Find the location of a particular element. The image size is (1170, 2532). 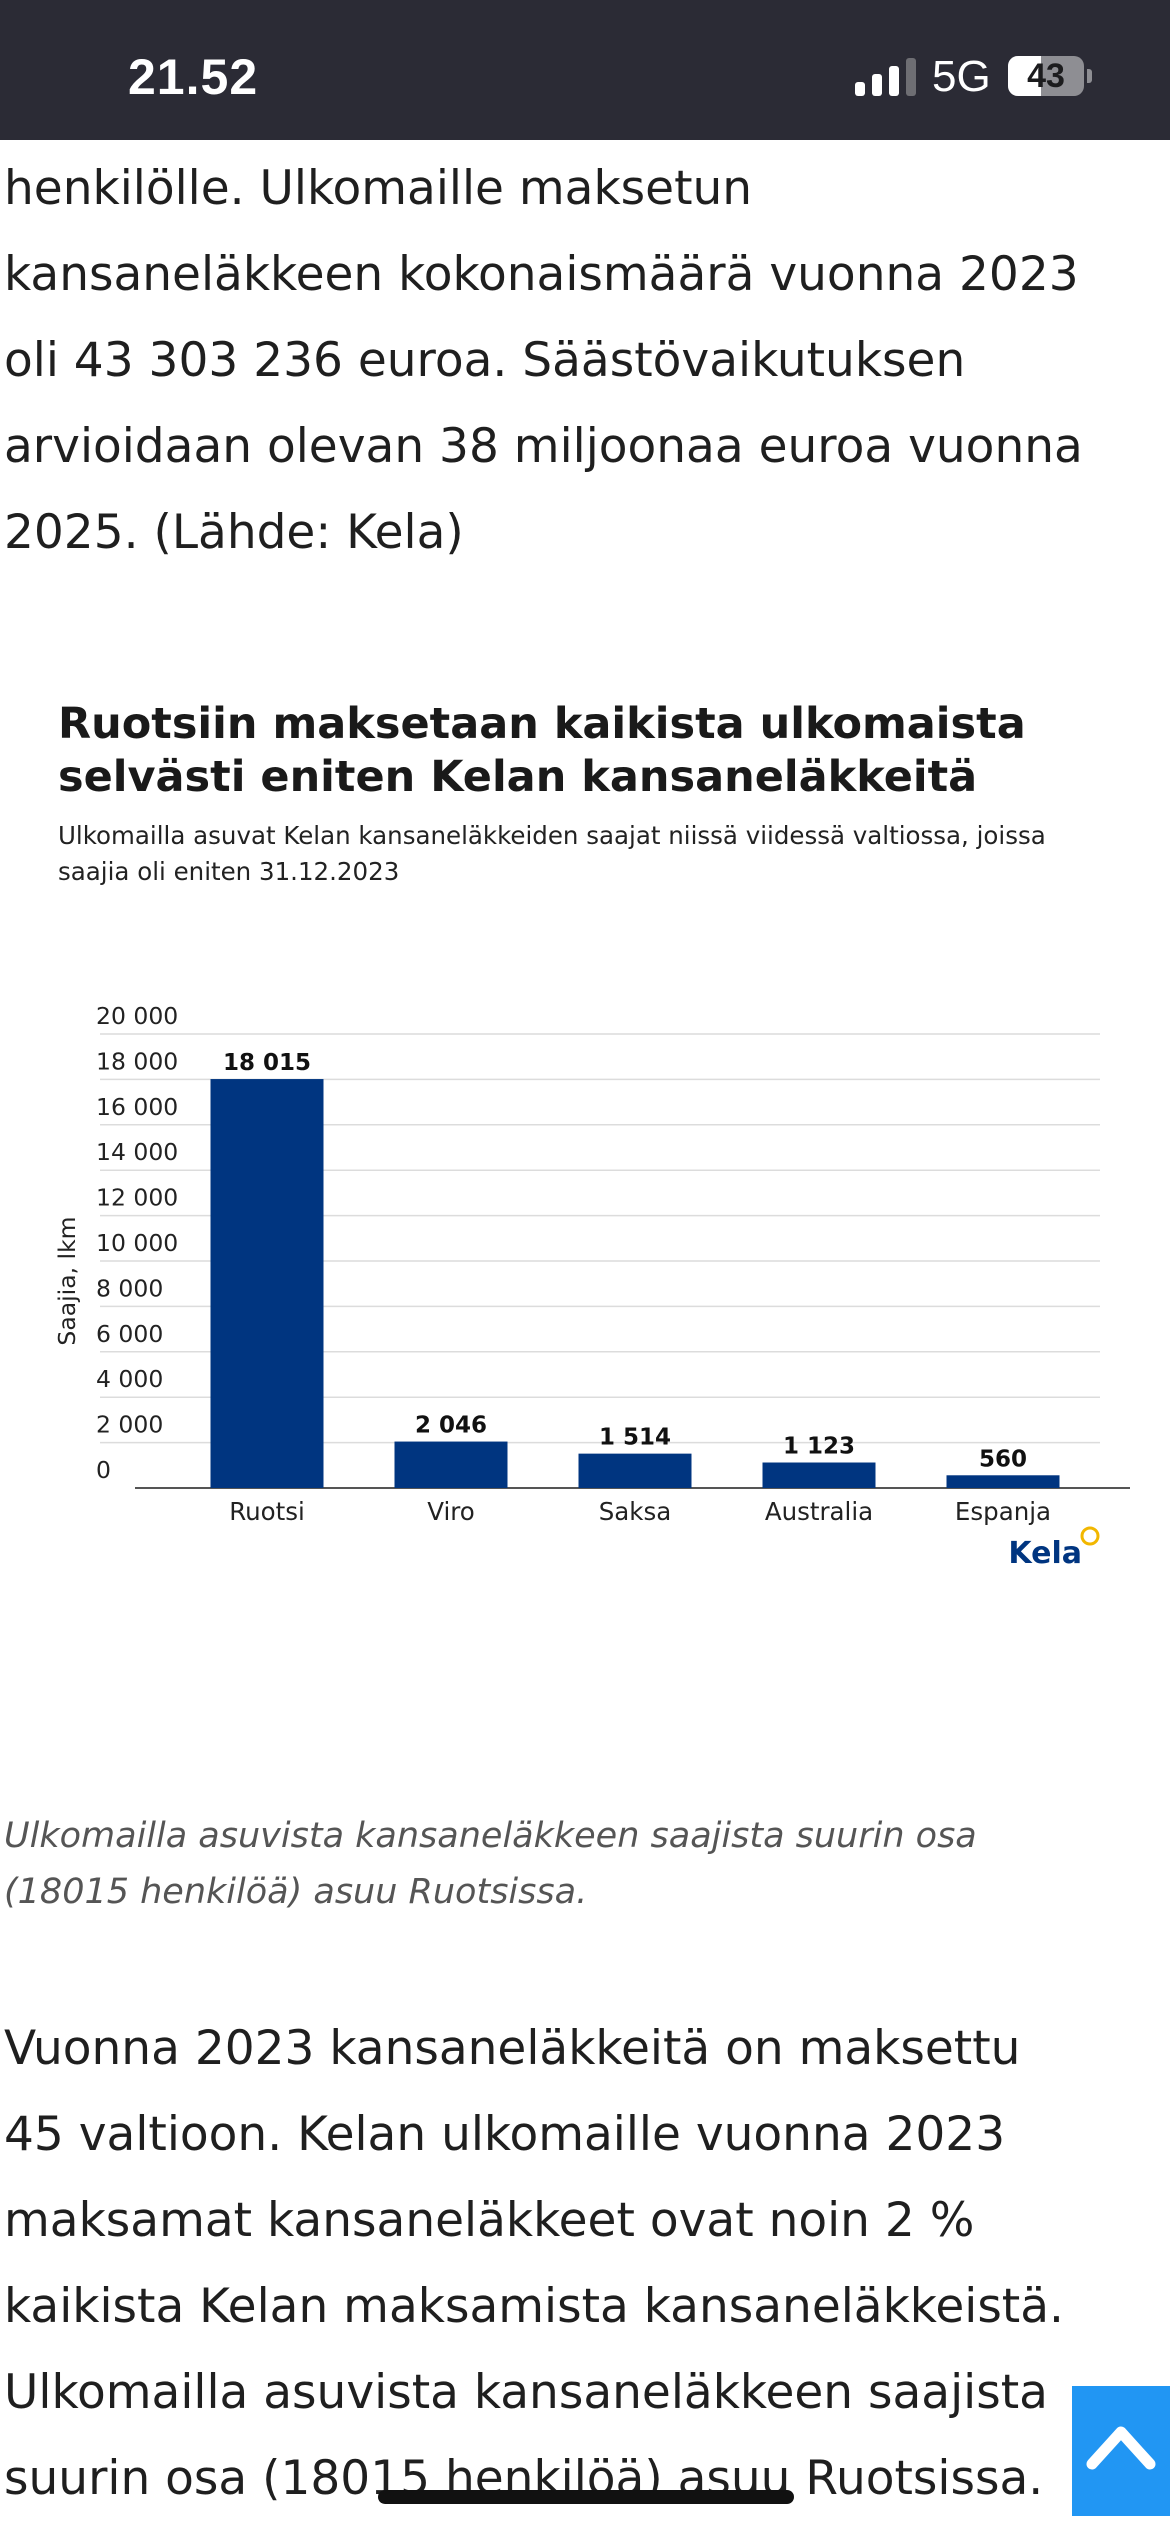

text-line: oli 43 303 236 euroa. Säästövaikutuksen is located at coordinates (485, 360).